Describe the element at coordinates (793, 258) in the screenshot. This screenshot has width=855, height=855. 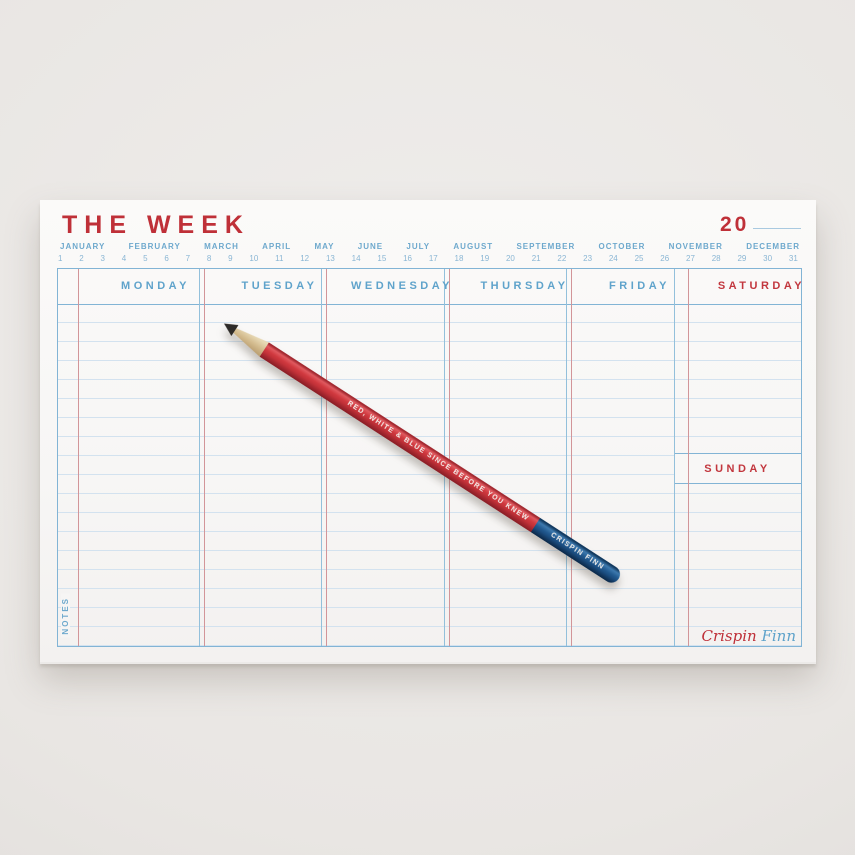
I see `day-number: 31` at that location.